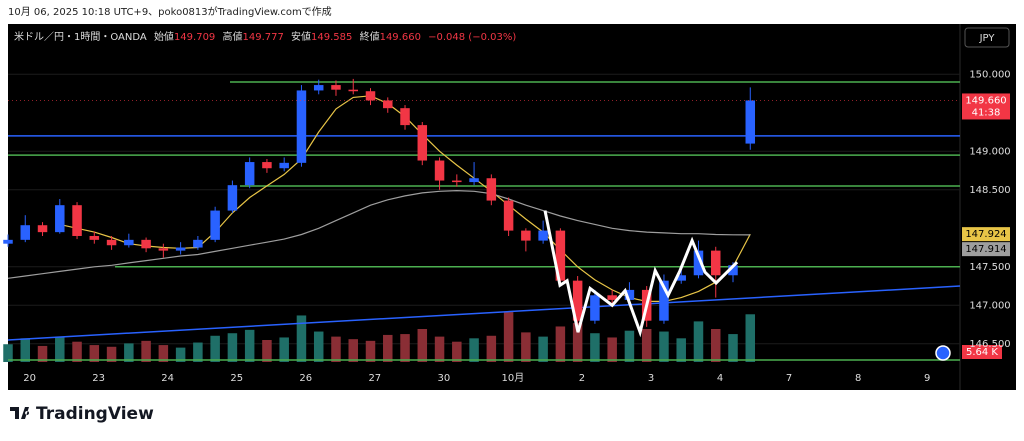  What do you see at coordinates (379, 234) in the screenshot?
I see `moving-average` at bounding box center [379, 234].